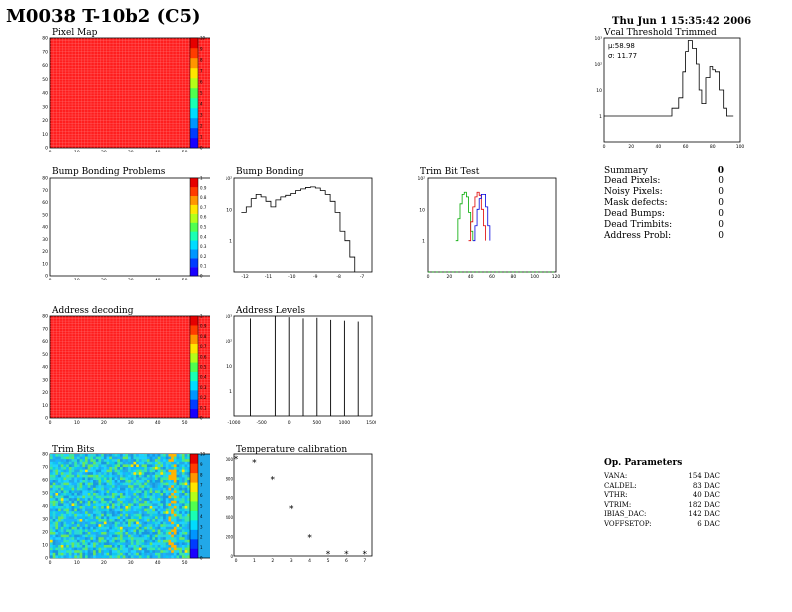 Image resolution: width=792 pixels, height=612 pixels. Describe the element at coordinates (626, 171) in the screenshot. I see `summary-heading: Summary` at that location.